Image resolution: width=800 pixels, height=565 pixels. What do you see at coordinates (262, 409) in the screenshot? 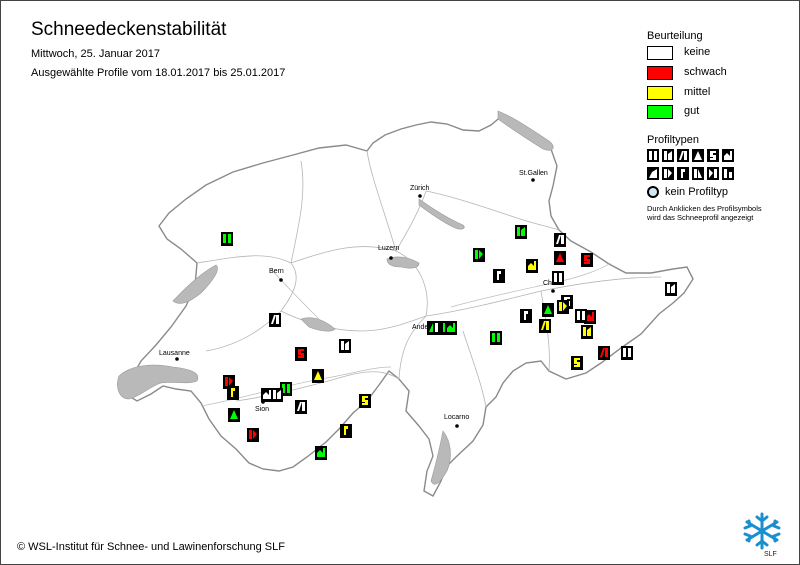
I see `svg-text: Sion` at bounding box center [262, 409].